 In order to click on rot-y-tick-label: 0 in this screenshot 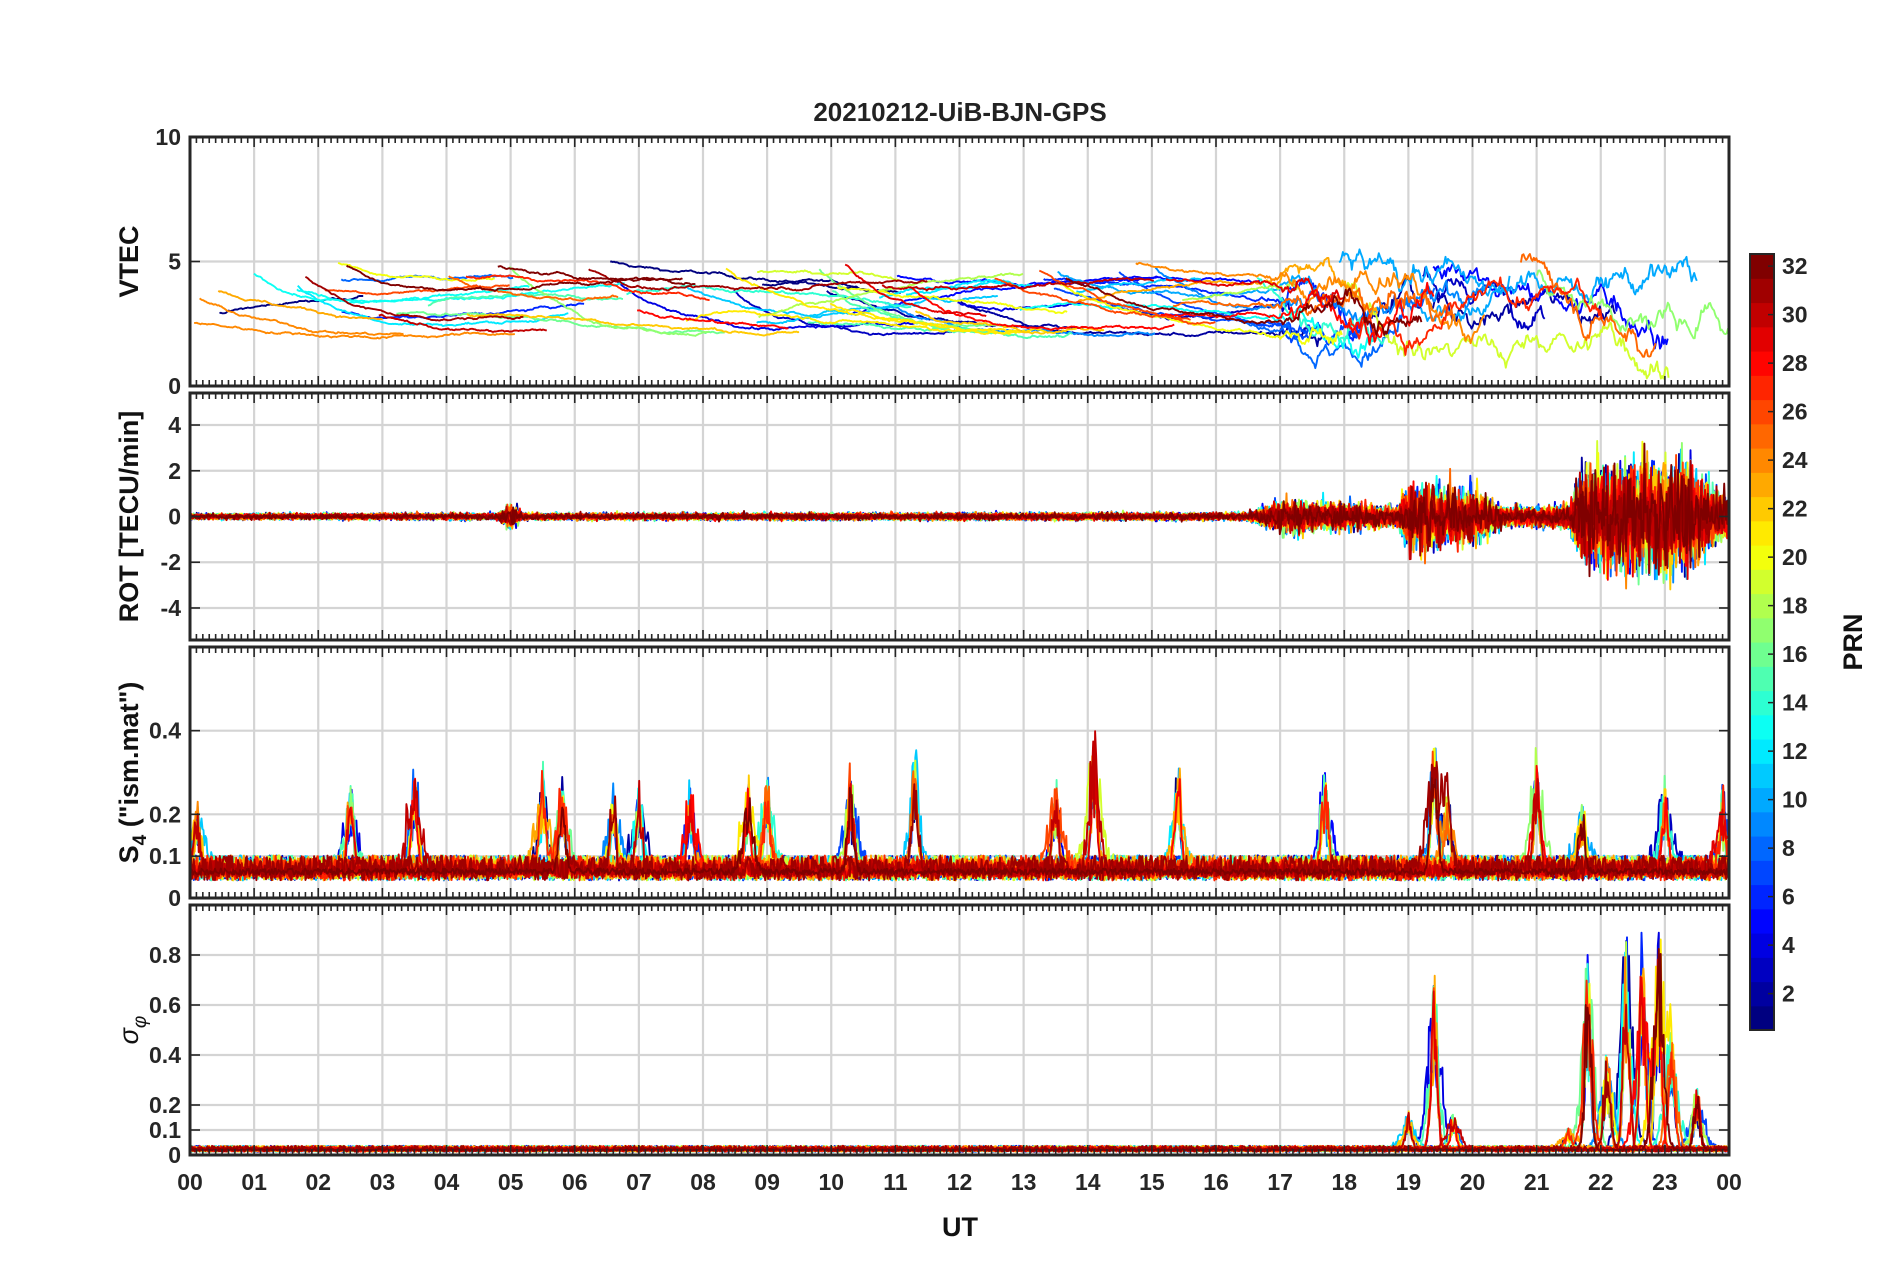, I will do `click(174, 517)`.